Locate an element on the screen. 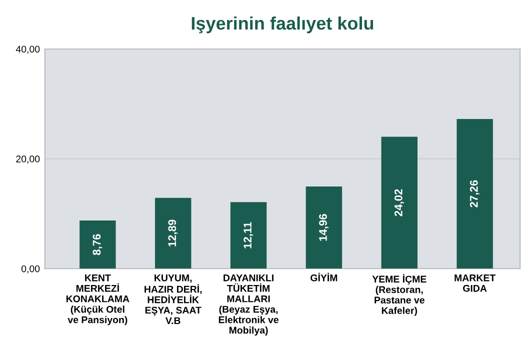  data-label: 24,02 is located at coordinates (399, 202).